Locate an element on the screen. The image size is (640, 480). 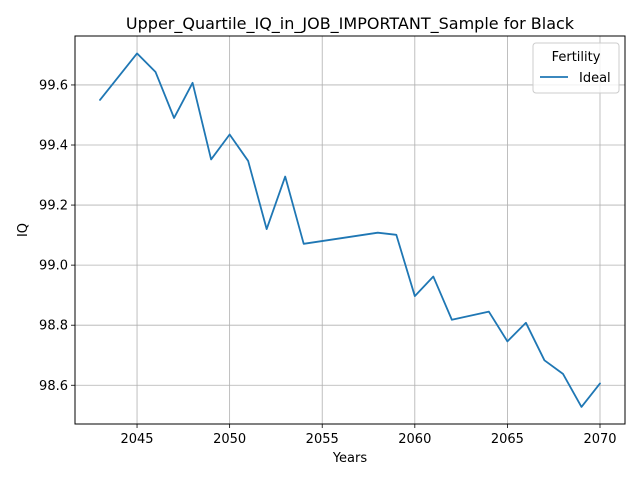
x-tick-label: 2060 is located at coordinates (414, 439).